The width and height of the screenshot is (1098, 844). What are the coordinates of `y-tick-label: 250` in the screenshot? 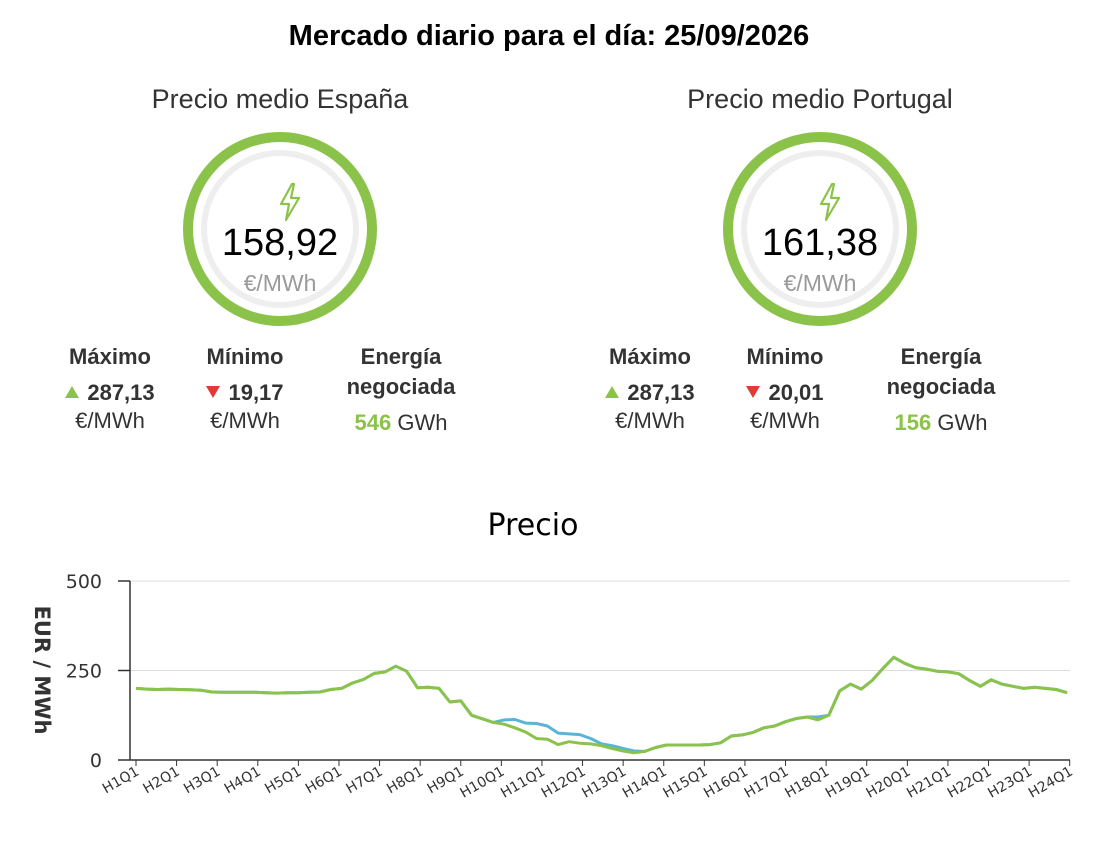 It's located at (84, 672).